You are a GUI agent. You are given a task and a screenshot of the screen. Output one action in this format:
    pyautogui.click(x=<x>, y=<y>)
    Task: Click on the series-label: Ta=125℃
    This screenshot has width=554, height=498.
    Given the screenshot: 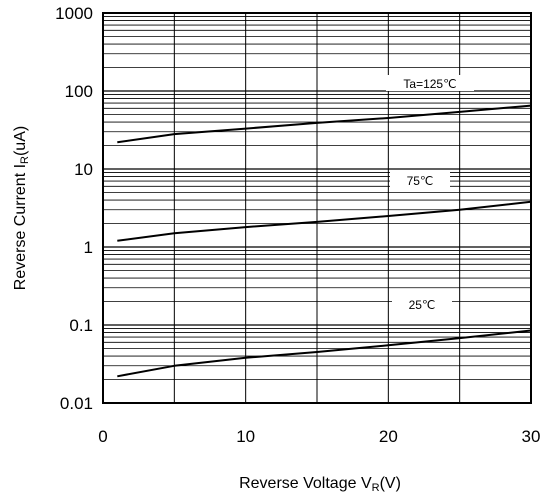 What is the action you would take?
    pyautogui.click(x=429, y=84)
    